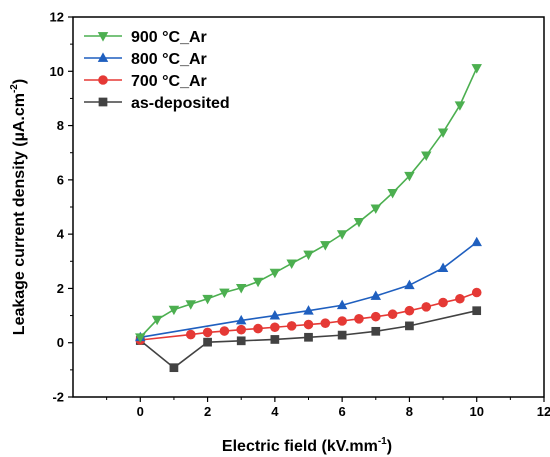 Image resolution: width=550 pixels, height=457 pixels. What do you see at coordinates (60, 179) in the screenshot?
I see `y-tick-label: 6` at bounding box center [60, 179].